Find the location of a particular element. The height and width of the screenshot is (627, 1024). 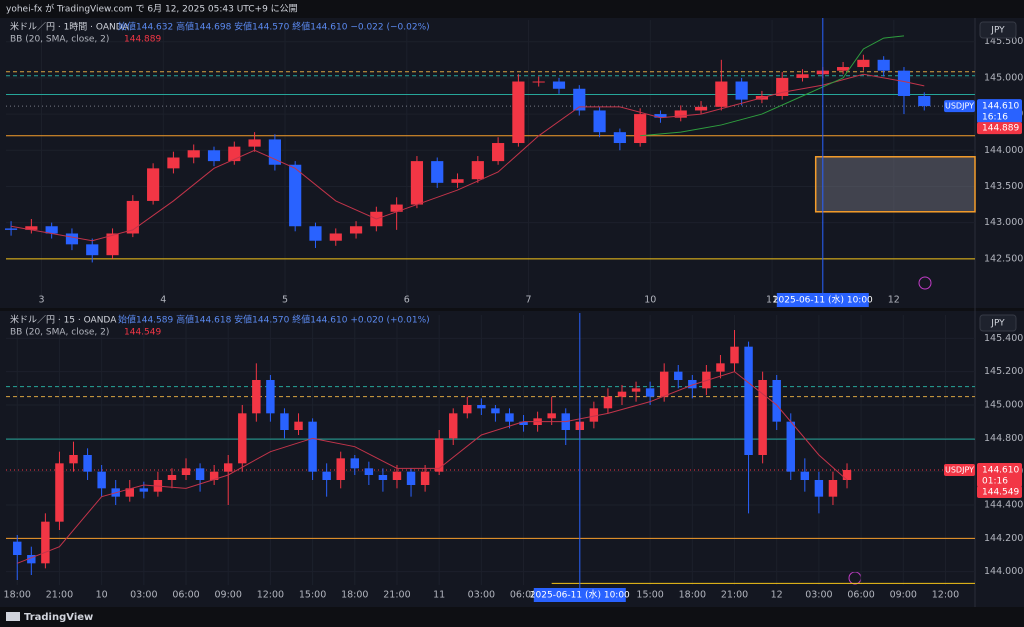

x-tick-label: 09:00 is located at coordinates (903, 595).